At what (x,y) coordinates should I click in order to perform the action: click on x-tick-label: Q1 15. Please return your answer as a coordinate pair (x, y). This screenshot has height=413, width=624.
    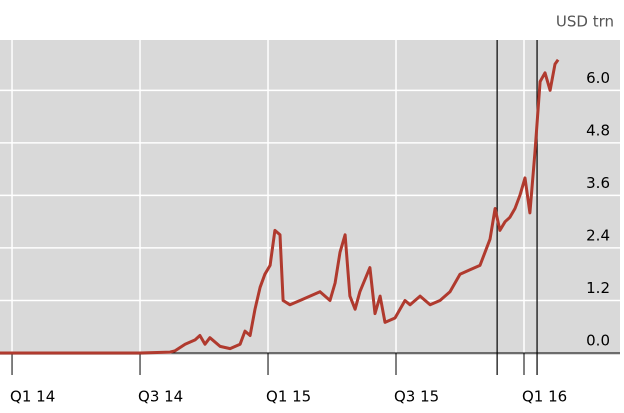
    Looking at the image, I should click on (288, 397).